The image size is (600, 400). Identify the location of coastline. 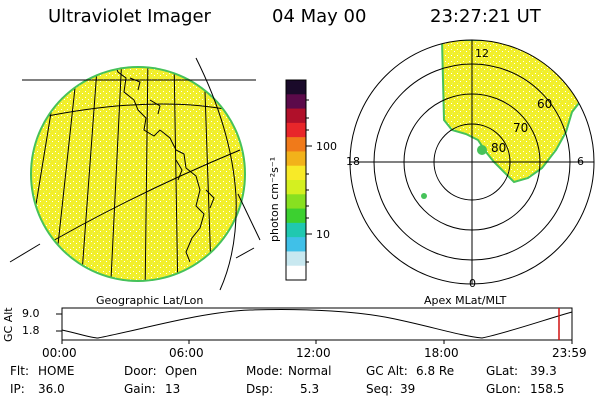
(158, 165).